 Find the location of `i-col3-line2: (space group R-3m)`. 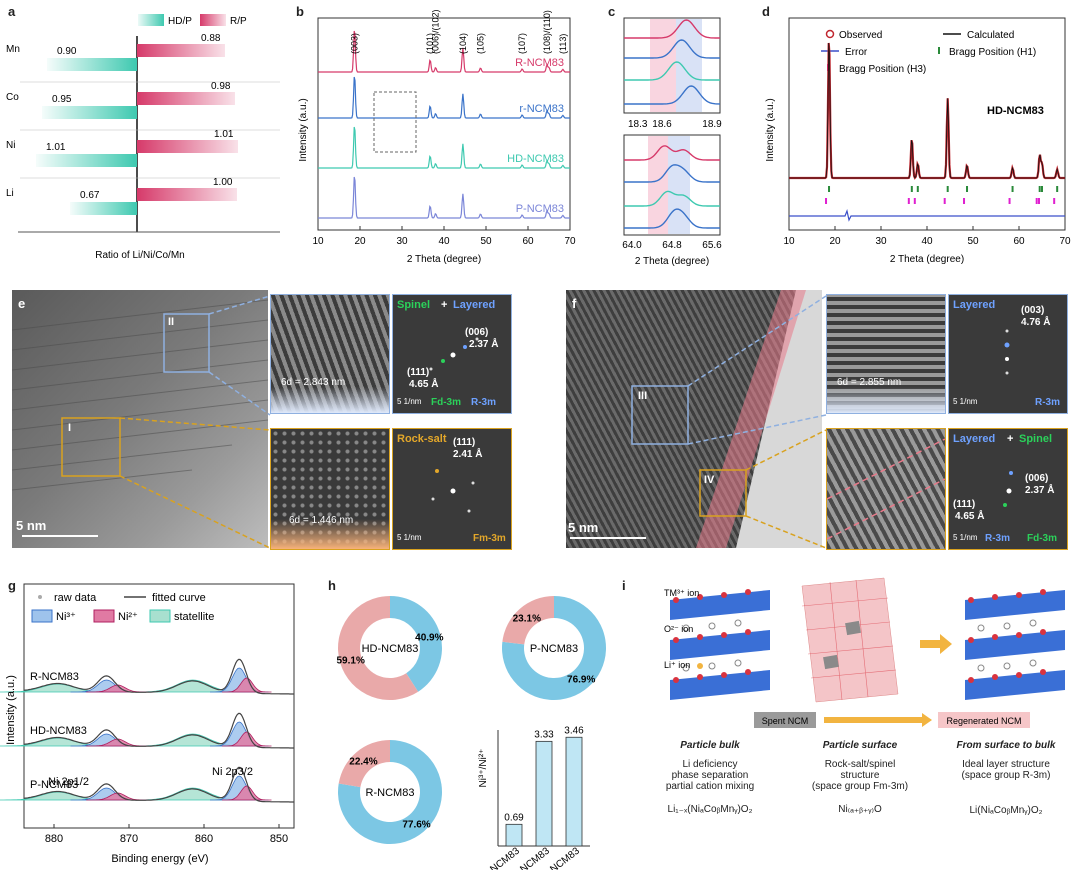

i-col3-line2: (space group R-3m) is located at coordinates (1006, 775).